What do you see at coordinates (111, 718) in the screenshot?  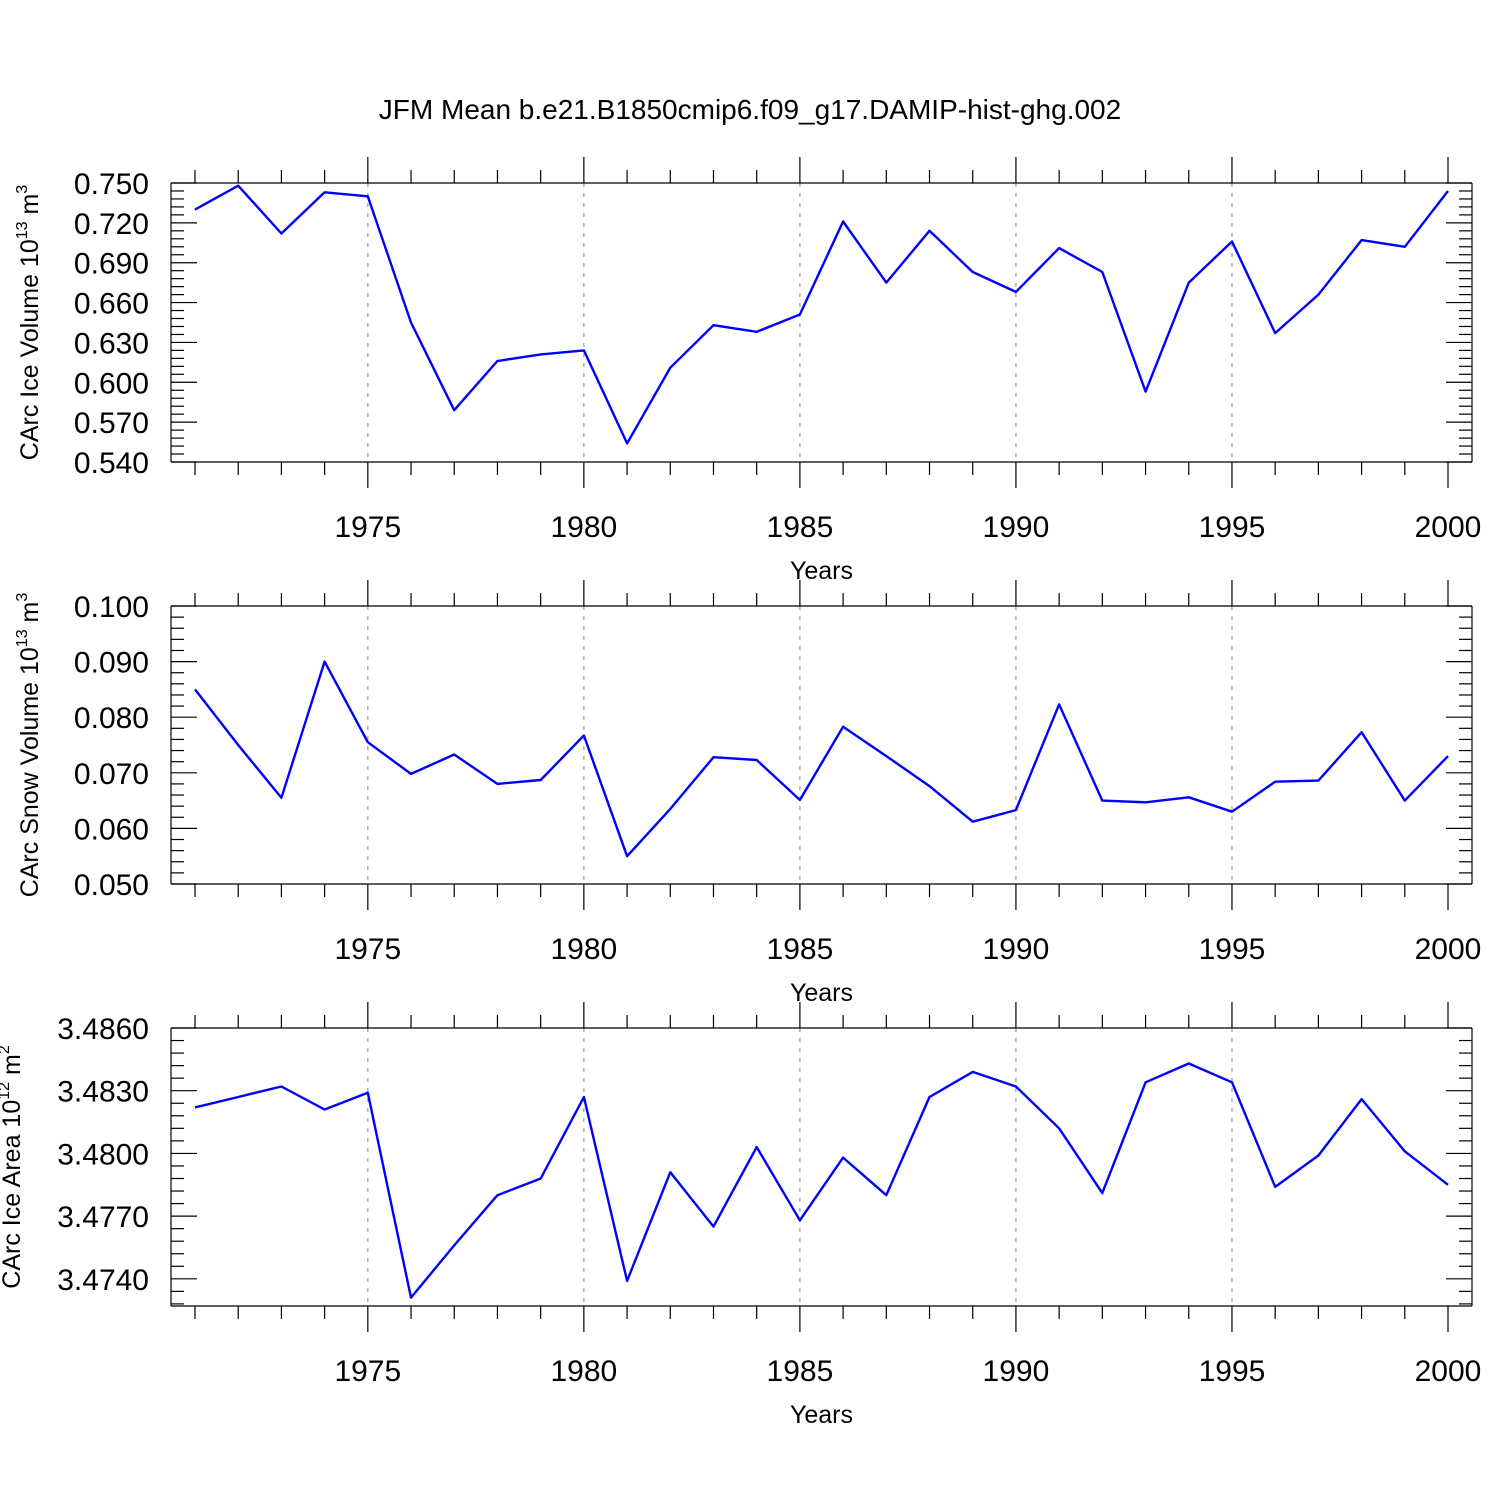 I see `y-tick-label: 0.080` at bounding box center [111, 718].